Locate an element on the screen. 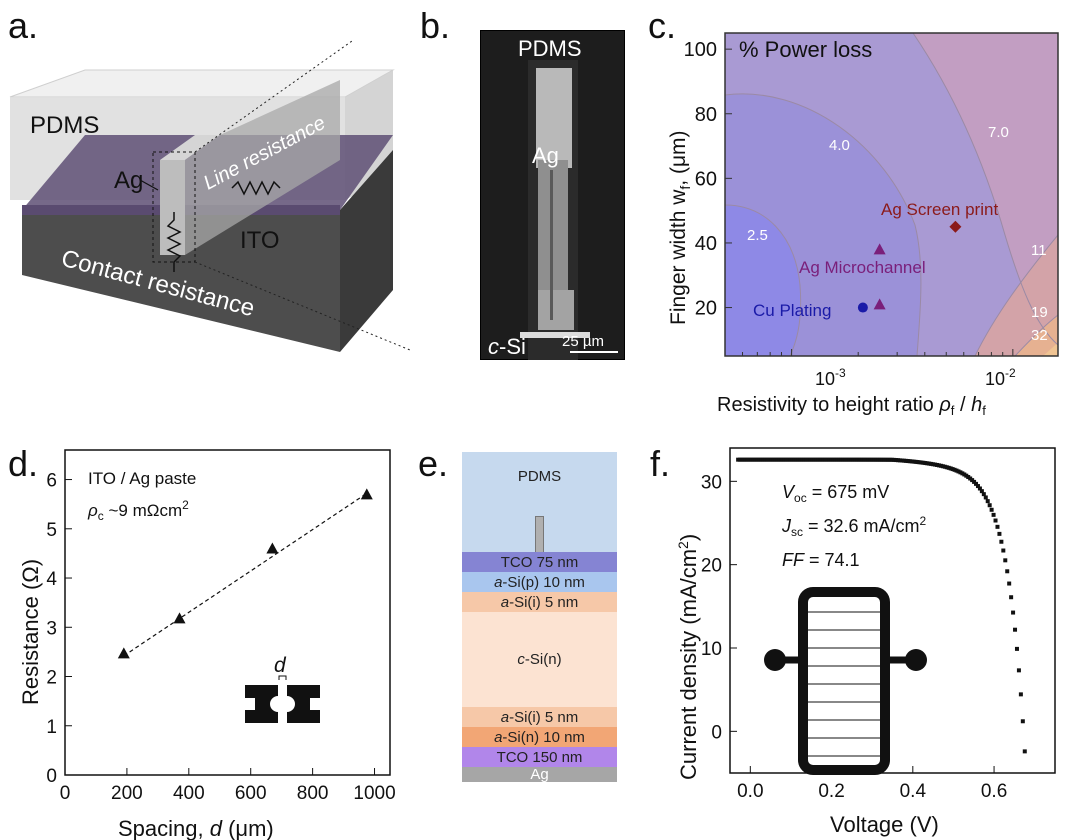 The height and width of the screenshot is (840, 1067). layer-8: Ag is located at coordinates (539, 774).